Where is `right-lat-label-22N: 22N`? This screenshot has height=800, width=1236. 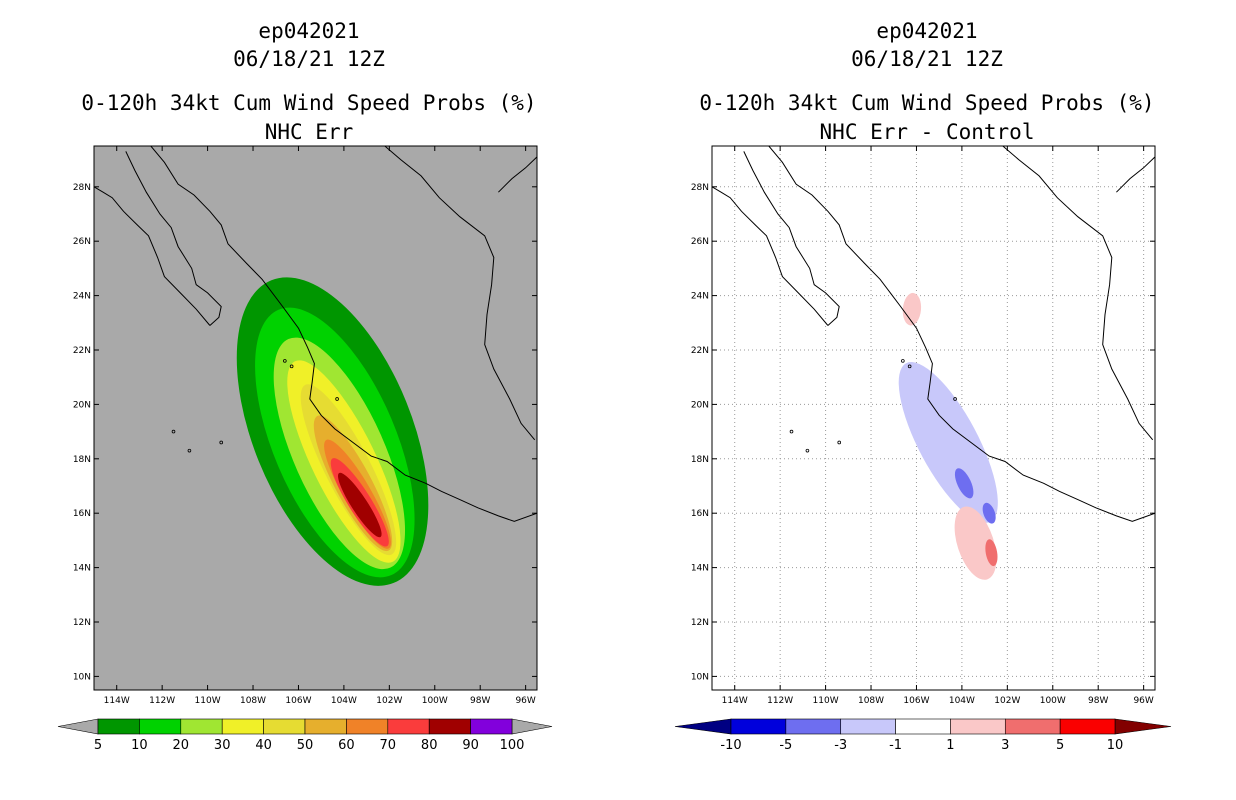 right-lat-label-22N: 22N is located at coordinates (700, 351).